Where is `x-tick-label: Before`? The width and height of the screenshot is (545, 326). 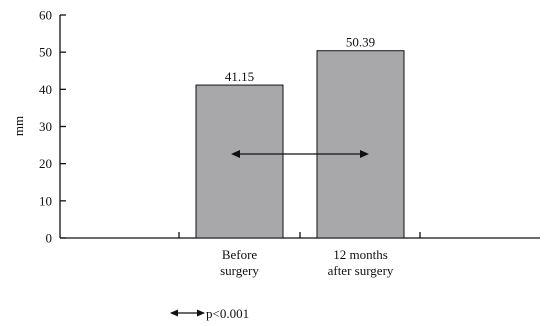
x-tick-label: Before is located at coordinates (240, 254).